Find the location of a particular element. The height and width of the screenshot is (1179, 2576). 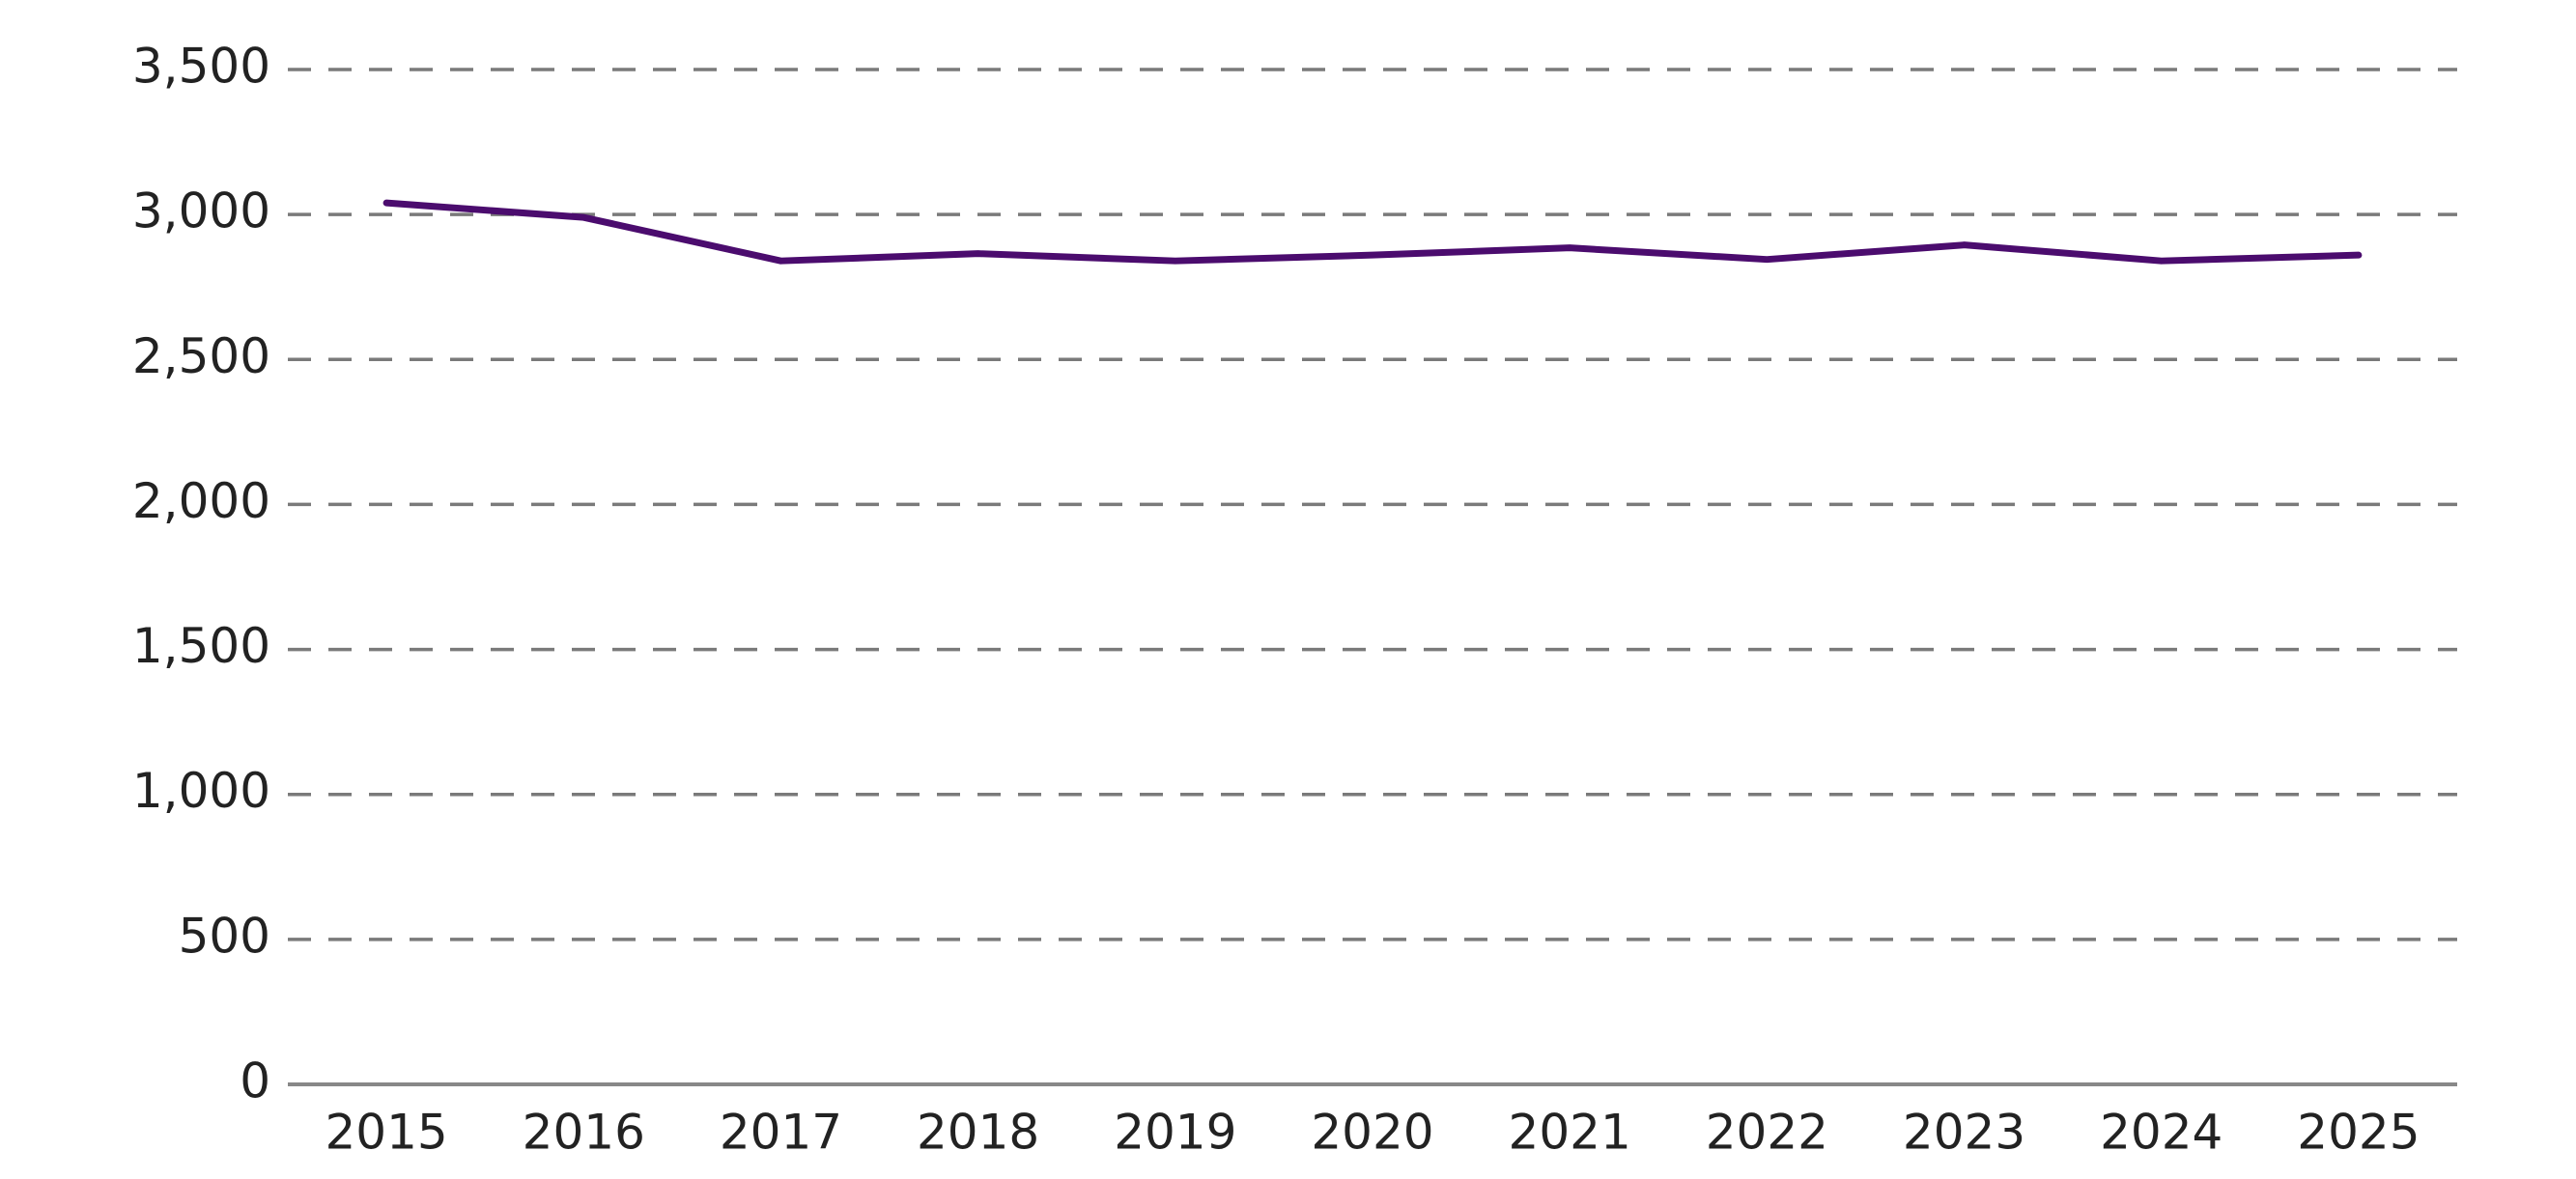

x-tick-label: 2024 is located at coordinates (2161, 1133).